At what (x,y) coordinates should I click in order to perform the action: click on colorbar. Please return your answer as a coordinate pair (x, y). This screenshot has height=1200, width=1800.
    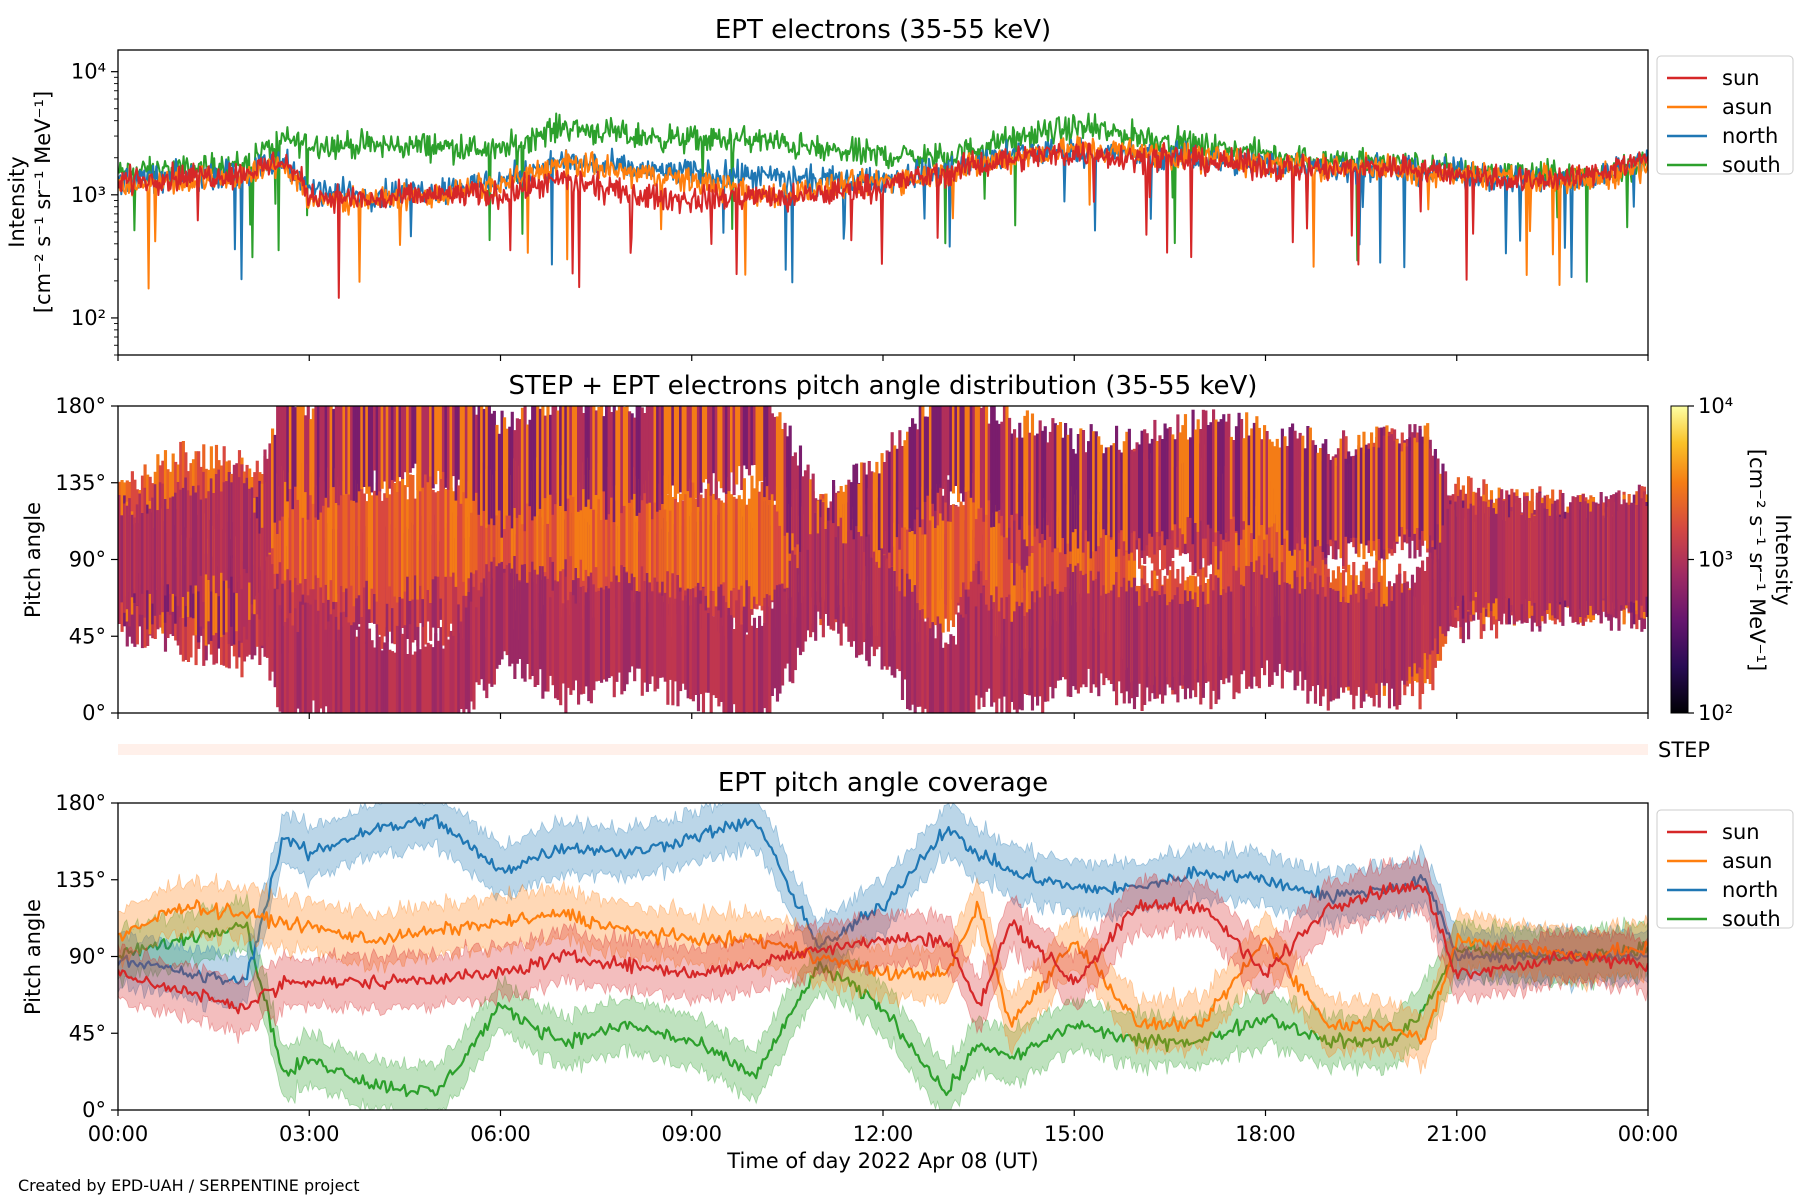
    Looking at the image, I should click on (1679, 559).